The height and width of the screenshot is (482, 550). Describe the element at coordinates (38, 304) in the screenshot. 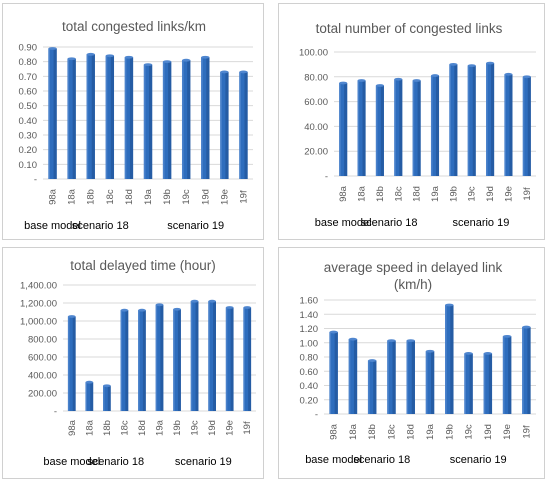

I see `y-tick-label: 1,200.00` at that location.